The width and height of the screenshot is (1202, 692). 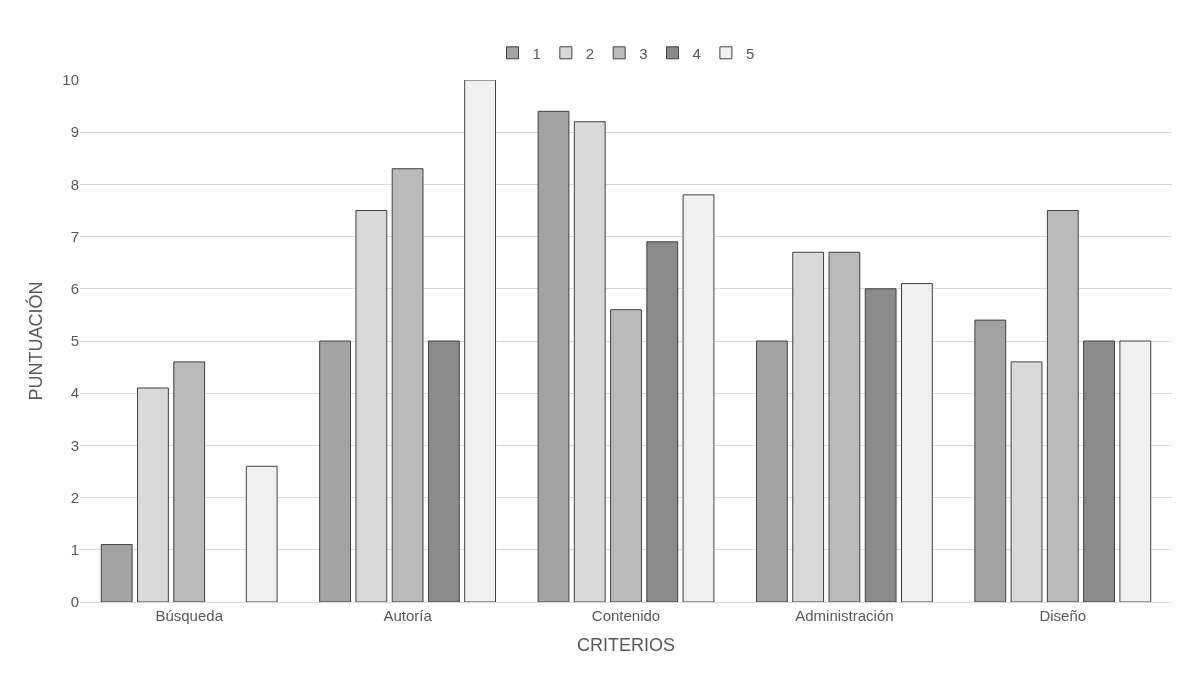 I want to click on x-tick-label: Diseño, so click(x=1063, y=615).